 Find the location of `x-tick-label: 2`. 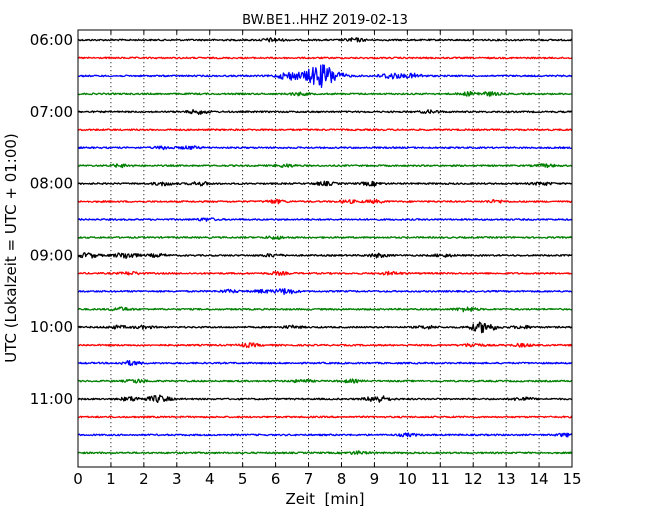

x-tick-label: 2 is located at coordinates (144, 479).